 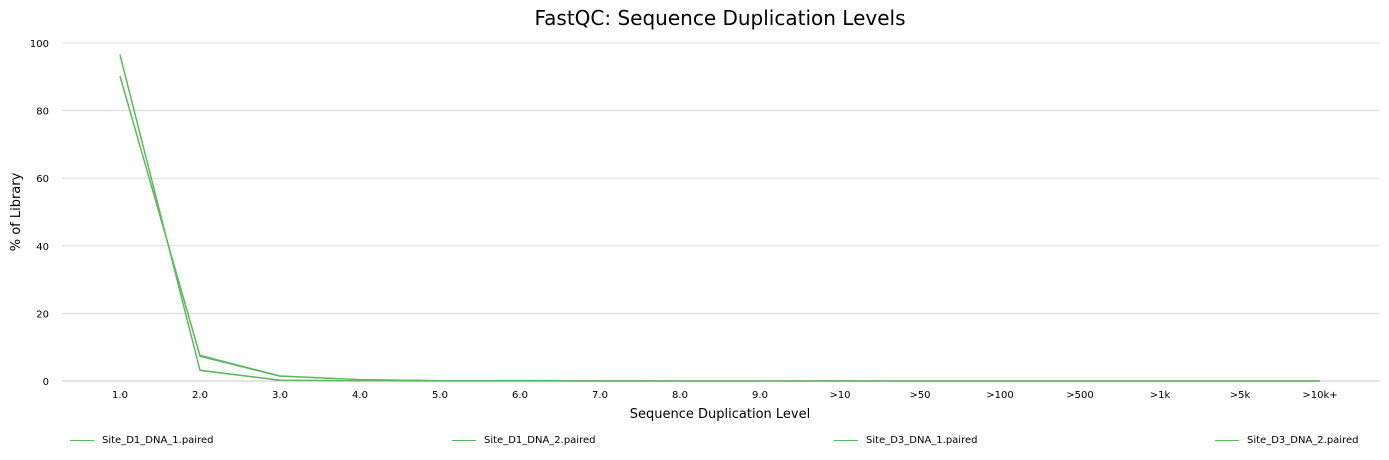 What do you see at coordinates (200, 395) in the screenshot?
I see `x-tick-label: 2.0` at bounding box center [200, 395].